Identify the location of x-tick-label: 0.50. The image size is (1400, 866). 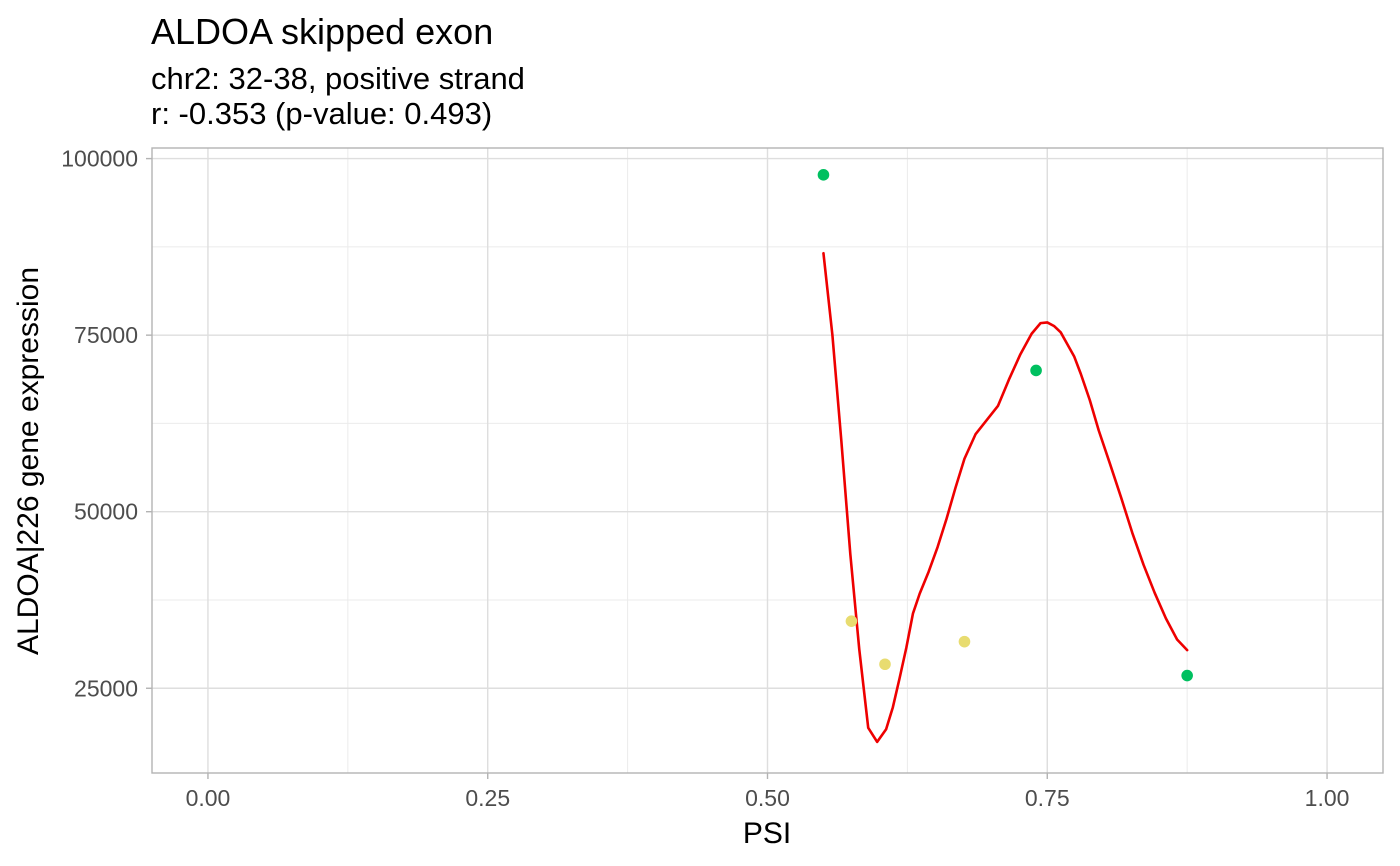
(767, 798).